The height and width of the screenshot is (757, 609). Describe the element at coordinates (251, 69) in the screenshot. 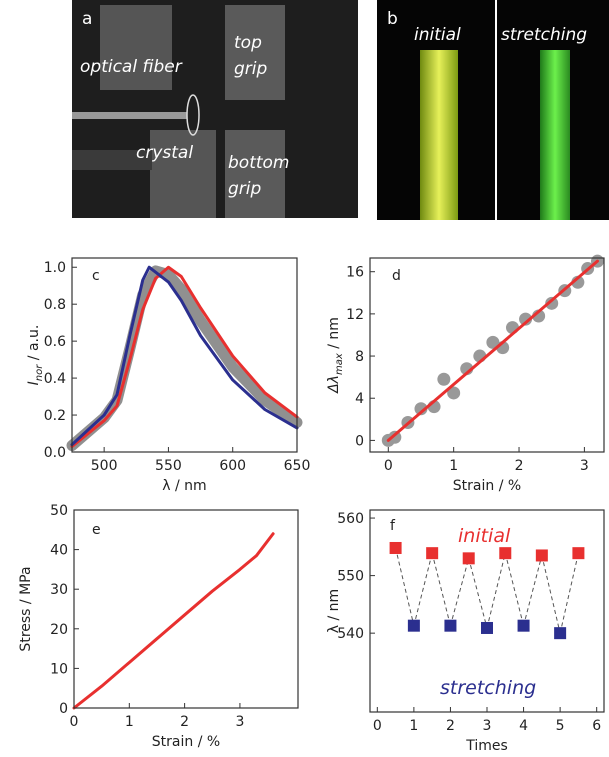

I see `photo-label: grip` at that location.